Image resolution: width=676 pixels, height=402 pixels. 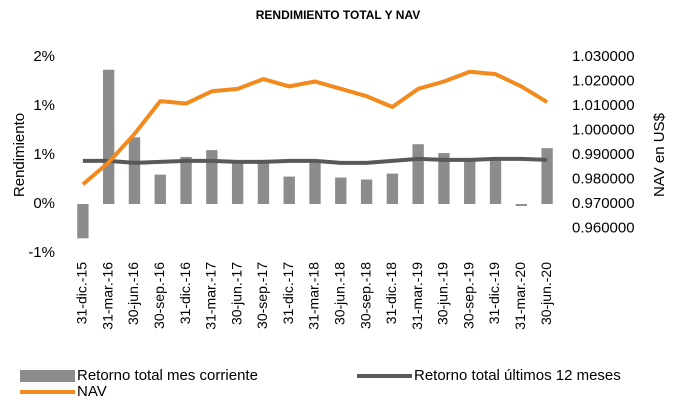 What do you see at coordinates (365, 295) in the screenshot?
I see `x-tick-label: 30-sep.-18` at bounding box center [365, 295].